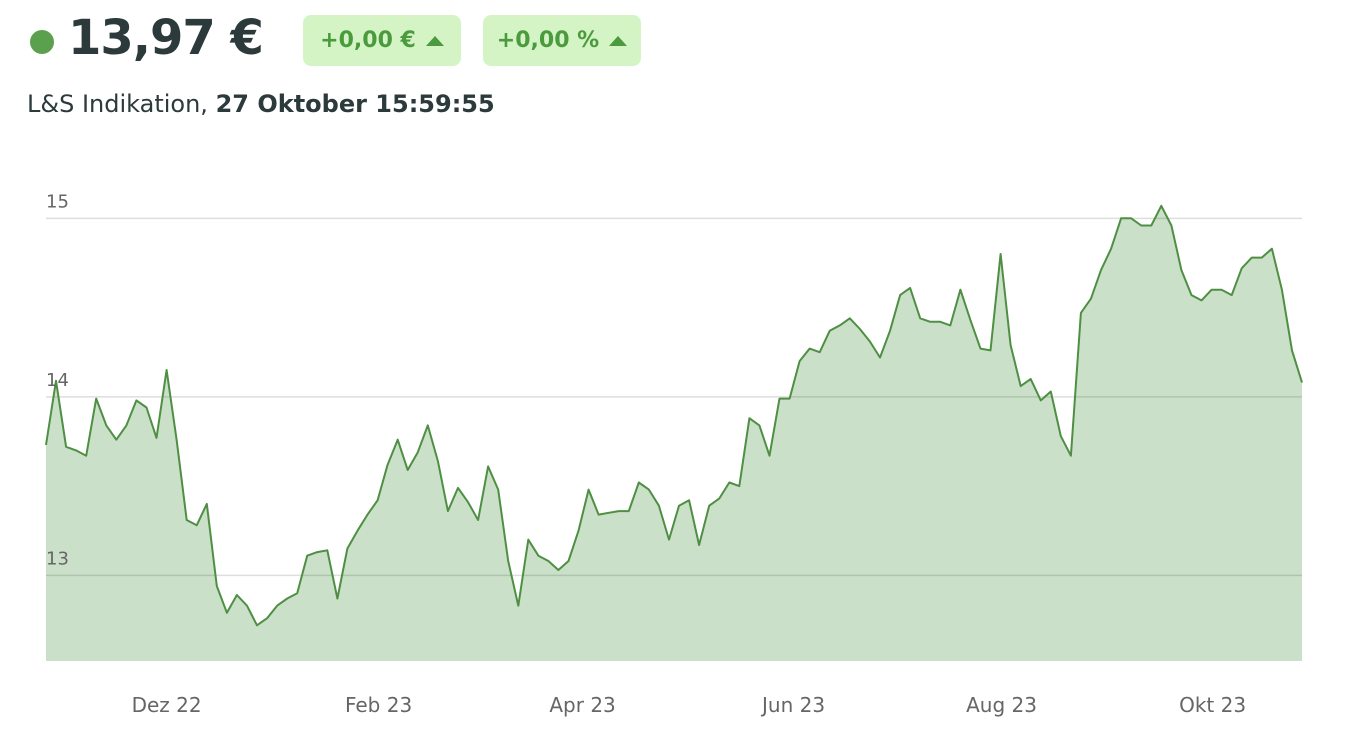  I want to click on x-tick-label: Okt 23, so click(1212, 705).